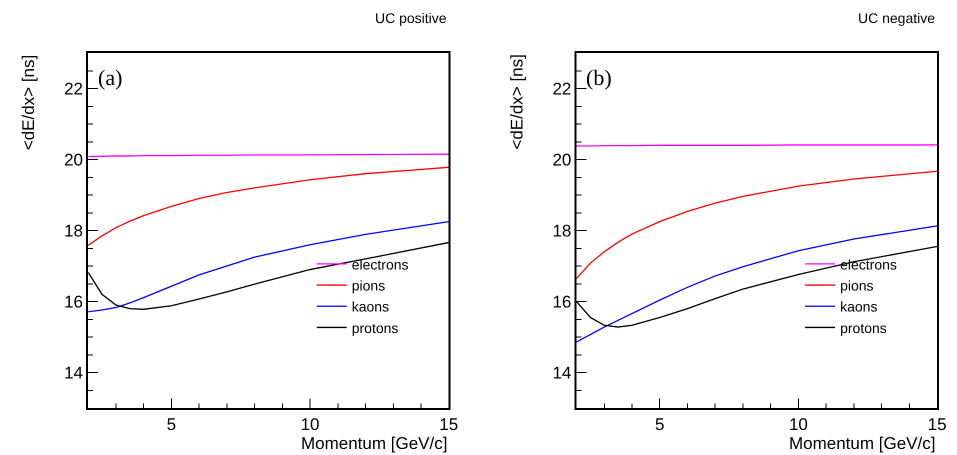 The image size is (957, 455). Describe the element at coordinates (411, 18) in the screenshot. I see `chart-title: UC positive` at that location.